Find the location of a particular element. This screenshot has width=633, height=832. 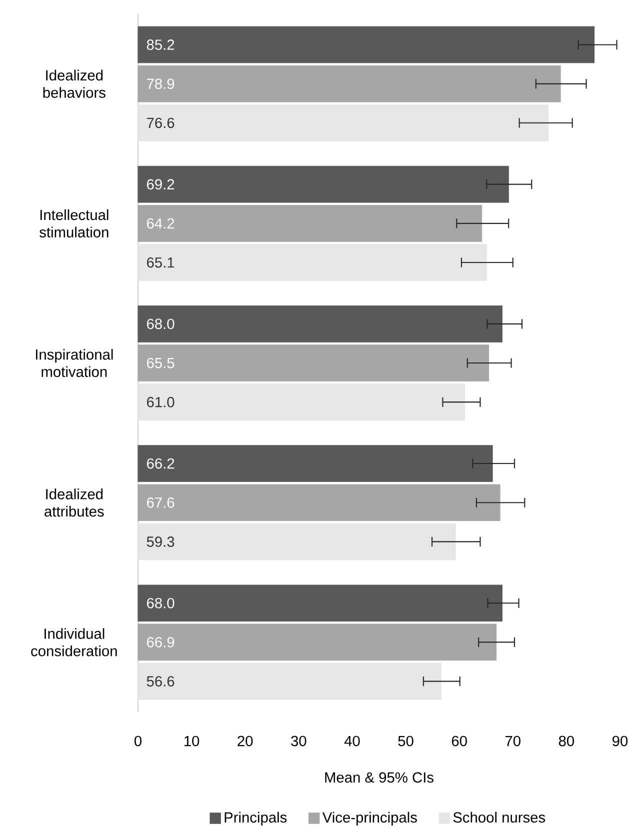

x-tick-label: 50 is located at coordinates (406, 741).